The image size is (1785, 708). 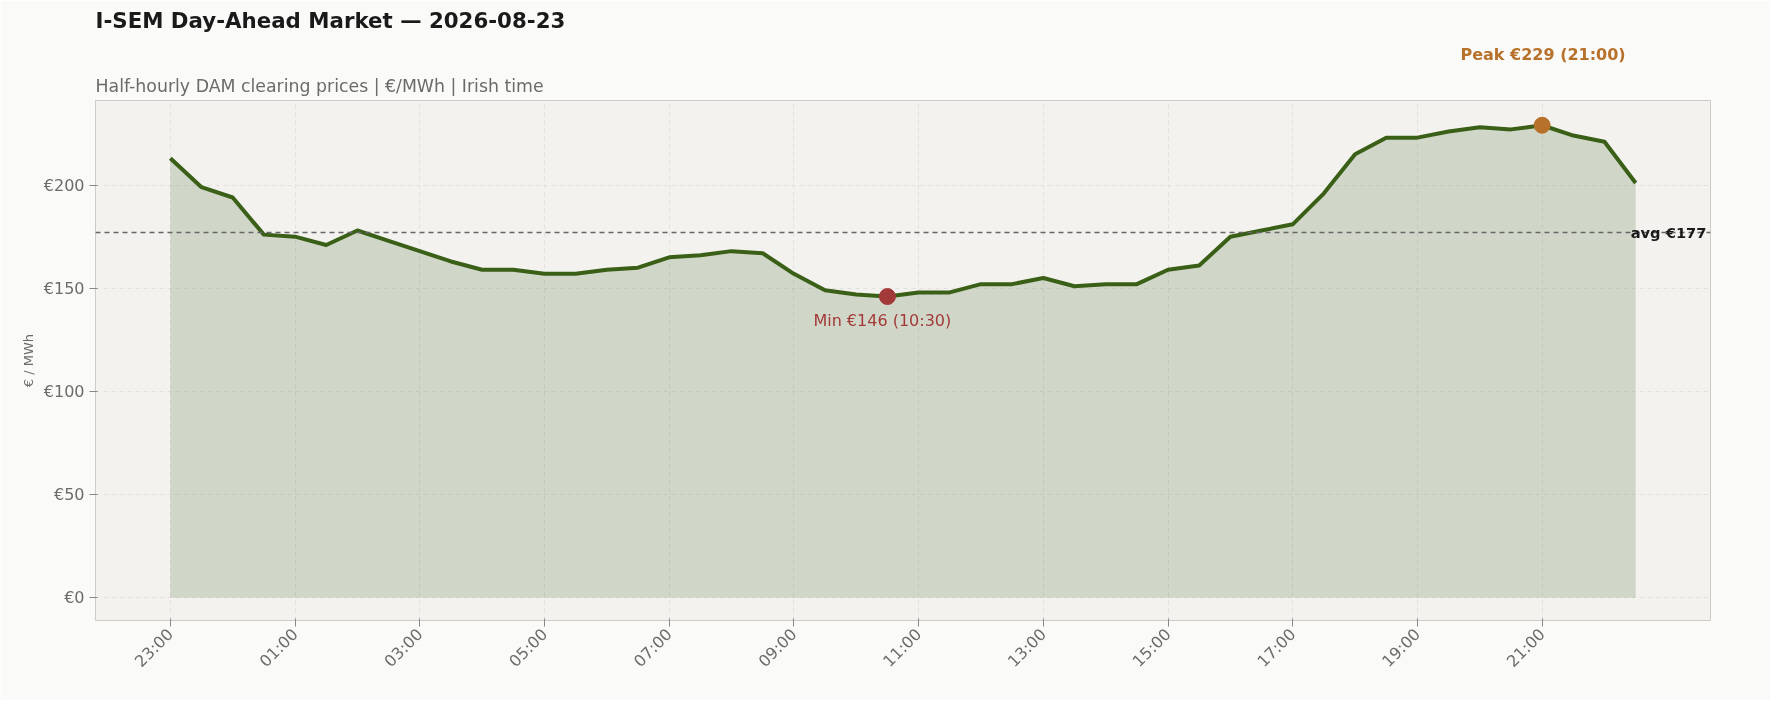 What do you see at coordinates (882, 320) in the screenshot?
I see `annotation: Min €146 (10:30)` at bounding box center [882, 320].